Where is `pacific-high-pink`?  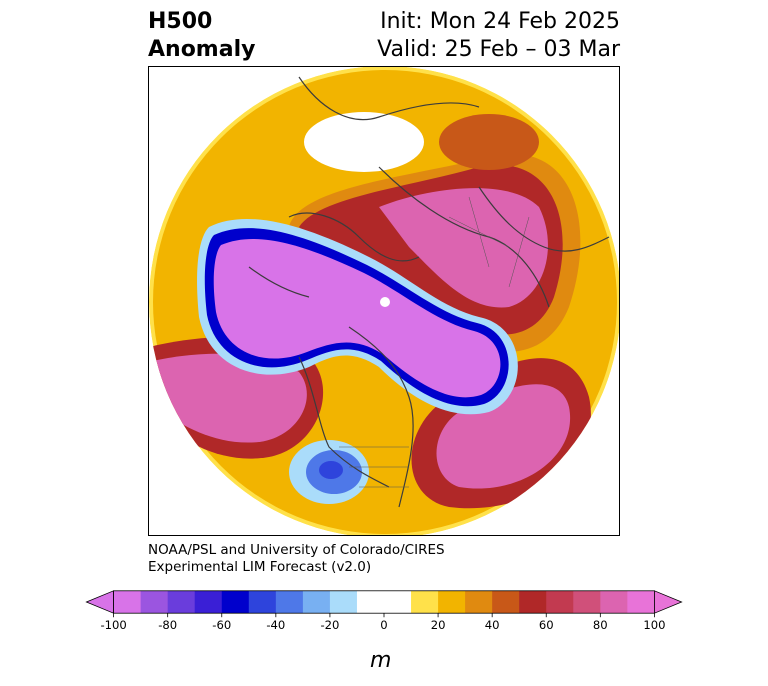
pacific-high-pink is located at coordinates (228, 398).